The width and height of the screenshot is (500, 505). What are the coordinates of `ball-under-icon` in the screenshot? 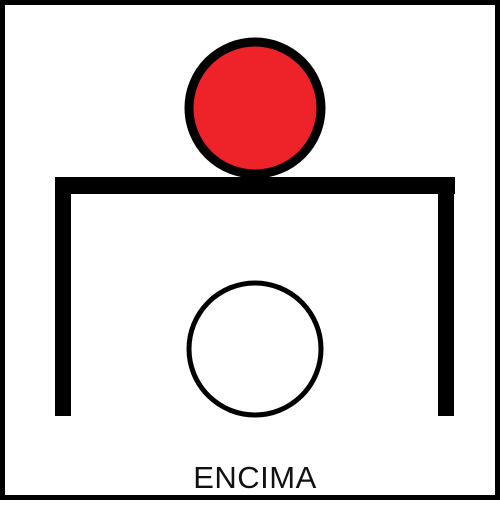 It's located at (255, 349).